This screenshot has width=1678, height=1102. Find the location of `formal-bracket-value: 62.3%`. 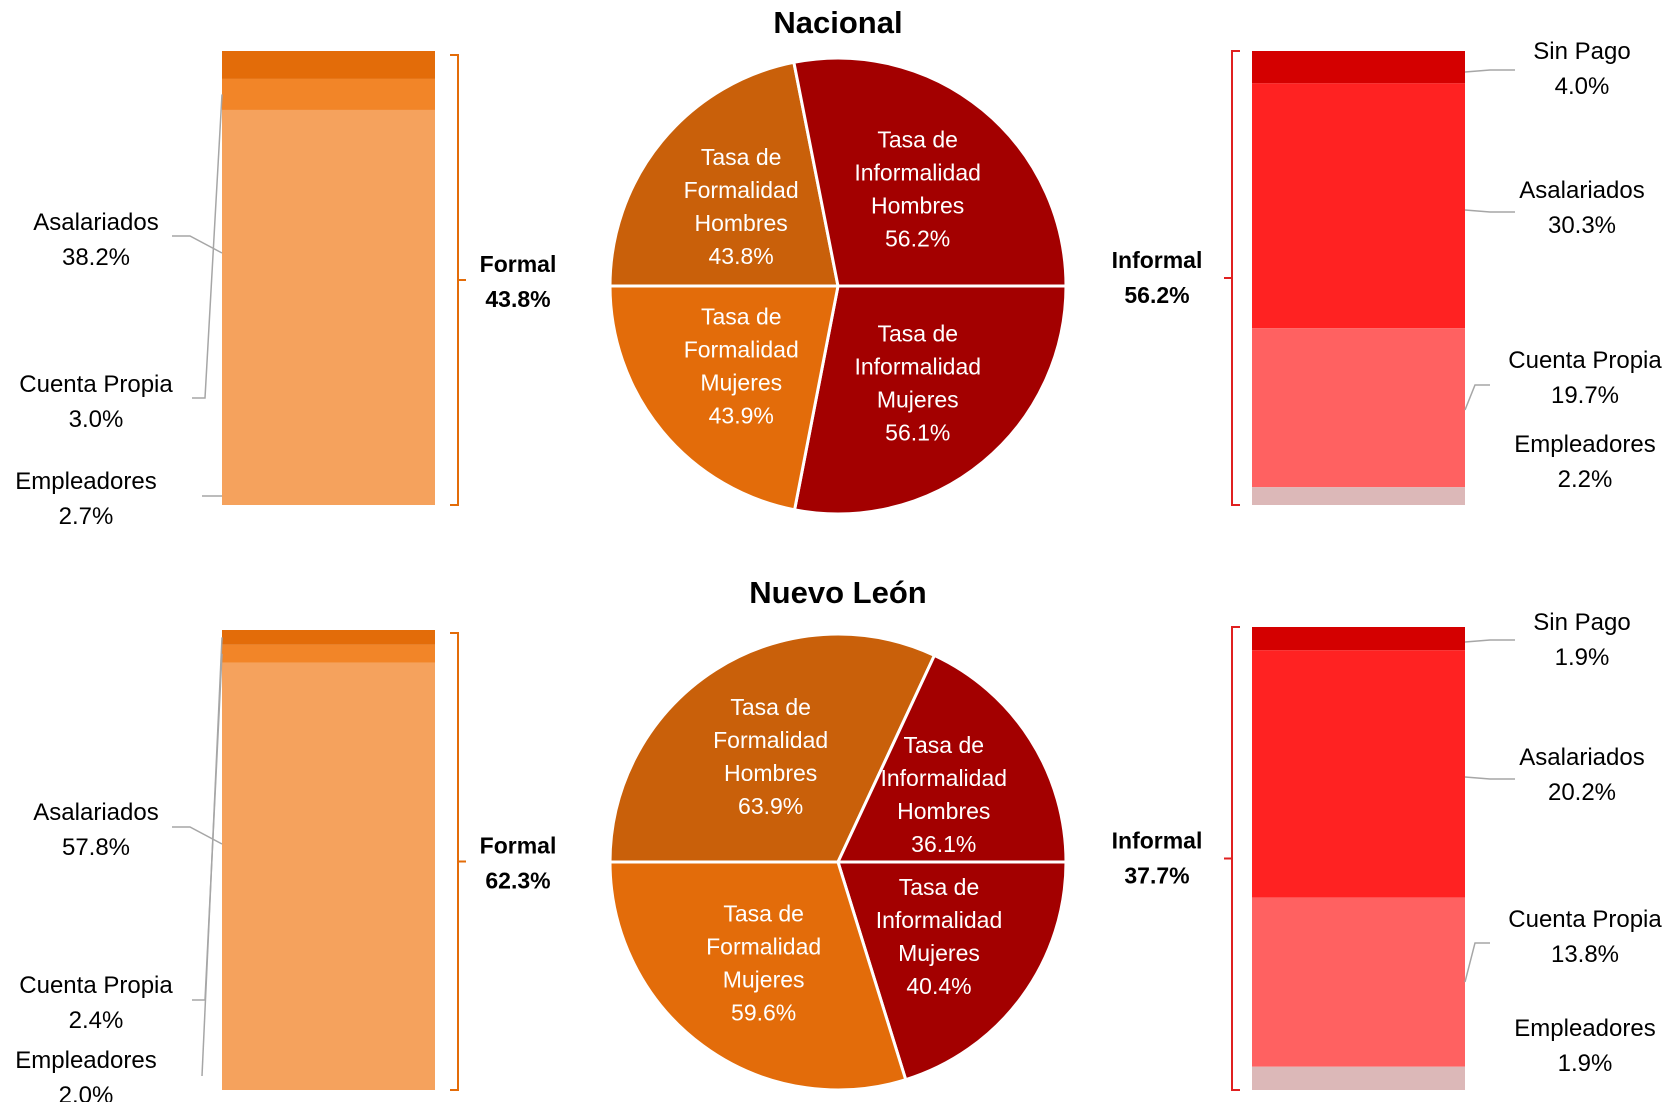

formal-bracket-value: 62.3% is located at coordinates (517, 881).